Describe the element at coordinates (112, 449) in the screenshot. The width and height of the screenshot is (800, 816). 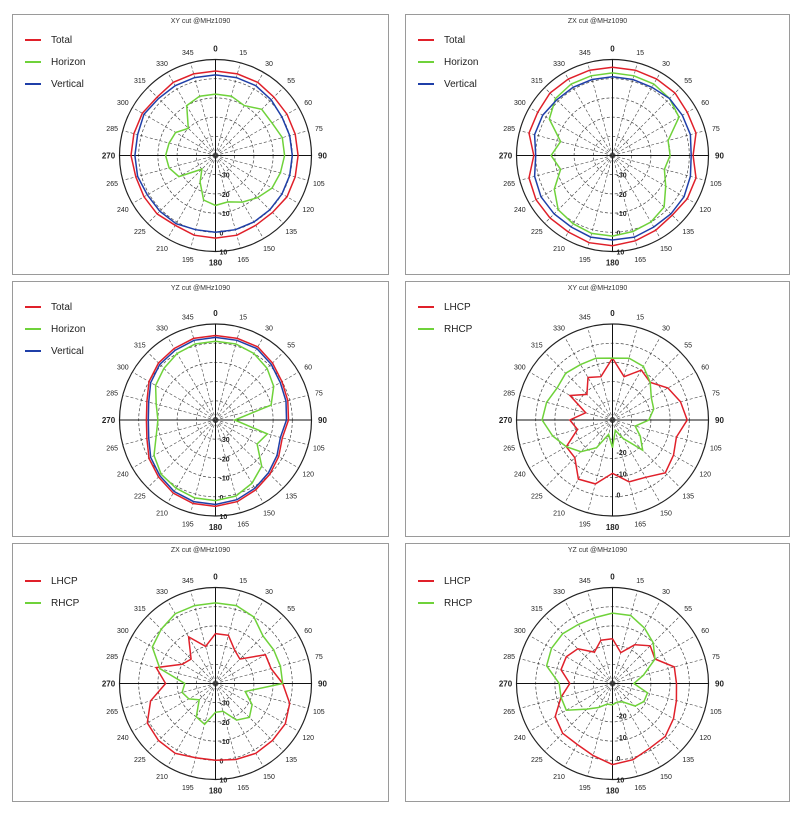
I see `angle-label: 265` at that location.